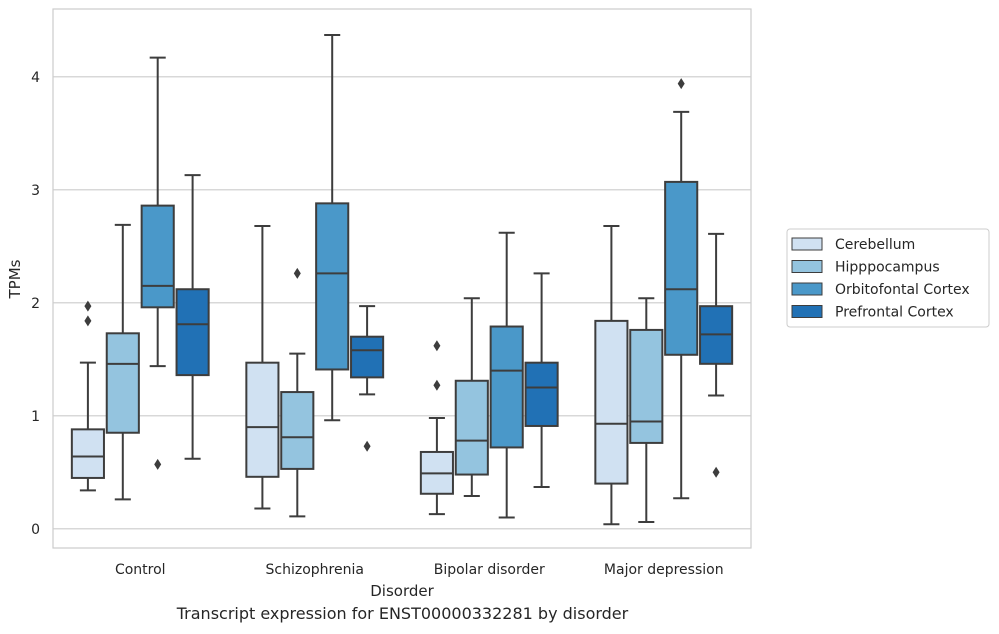  I want to click on y-tick-label-3: 3, so click(35, 191).